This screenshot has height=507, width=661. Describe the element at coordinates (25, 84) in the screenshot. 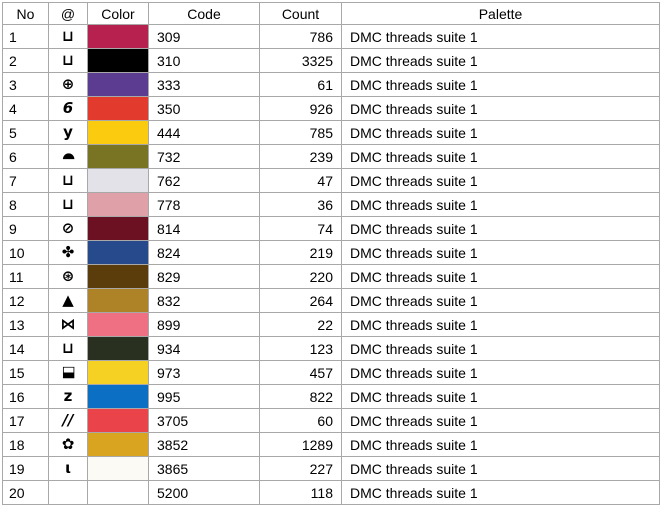

I see `row-number-cell: 3` at that location.